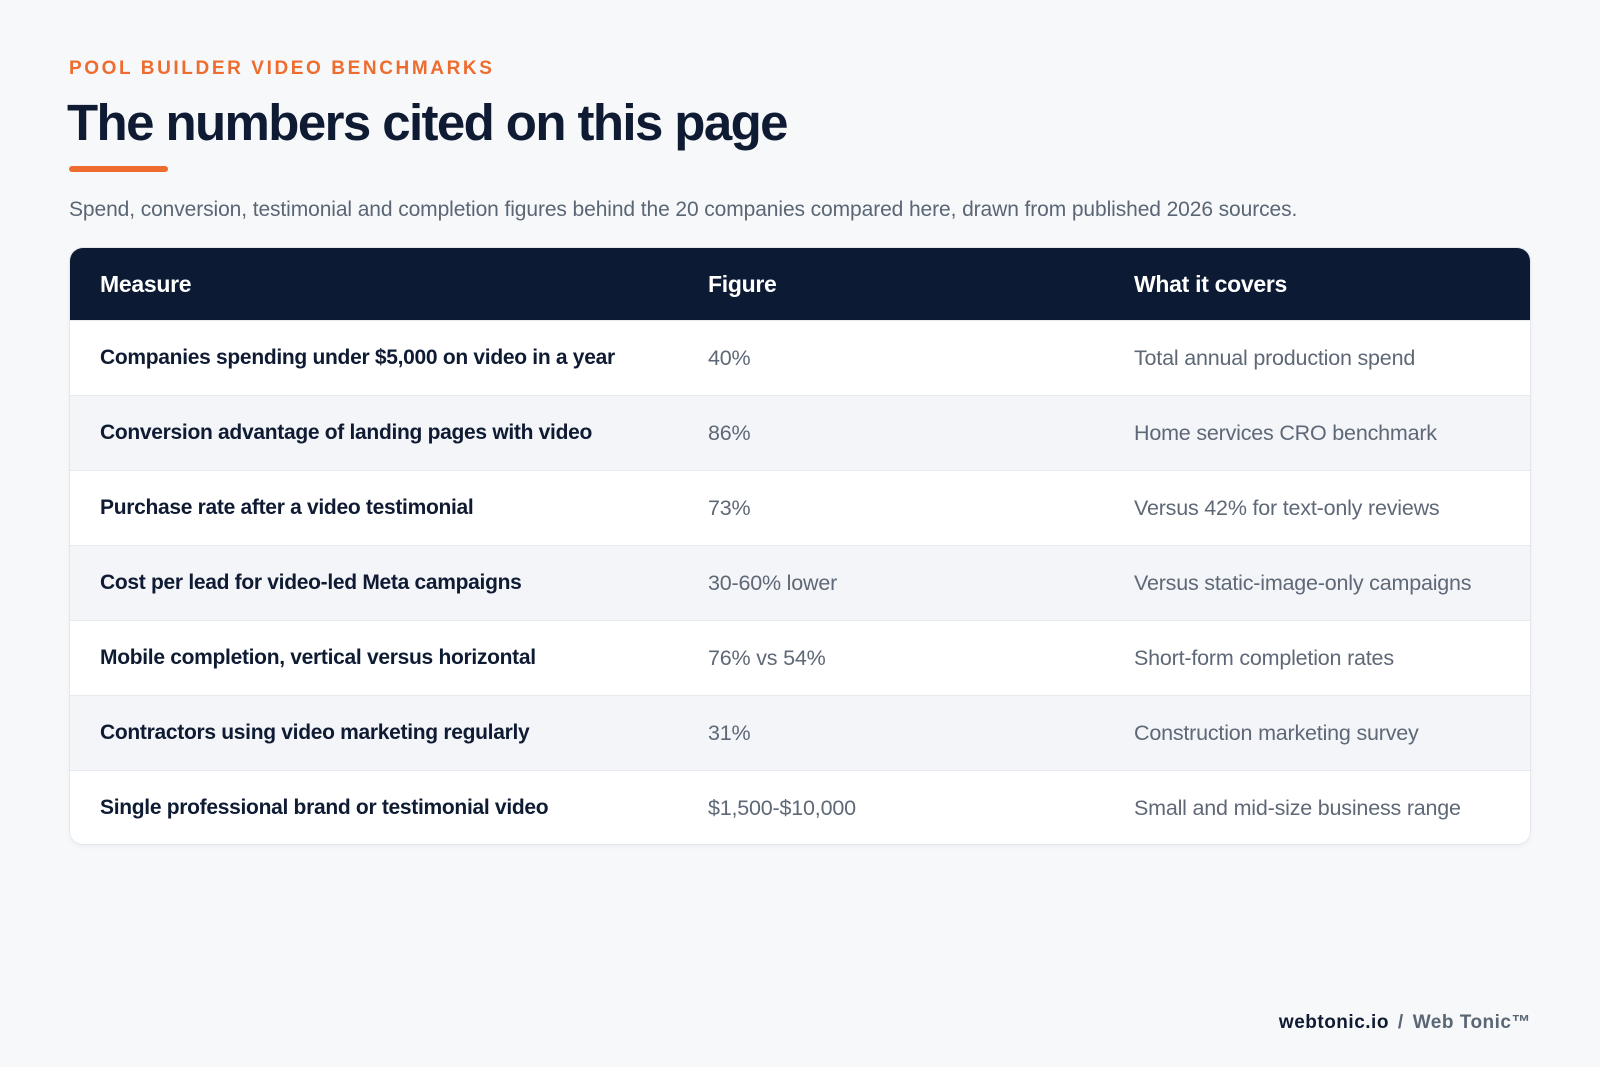 The height and width of the screenshot is (1067, 1600). I want to click on column-header-figure: Figure, so click(742, 283).